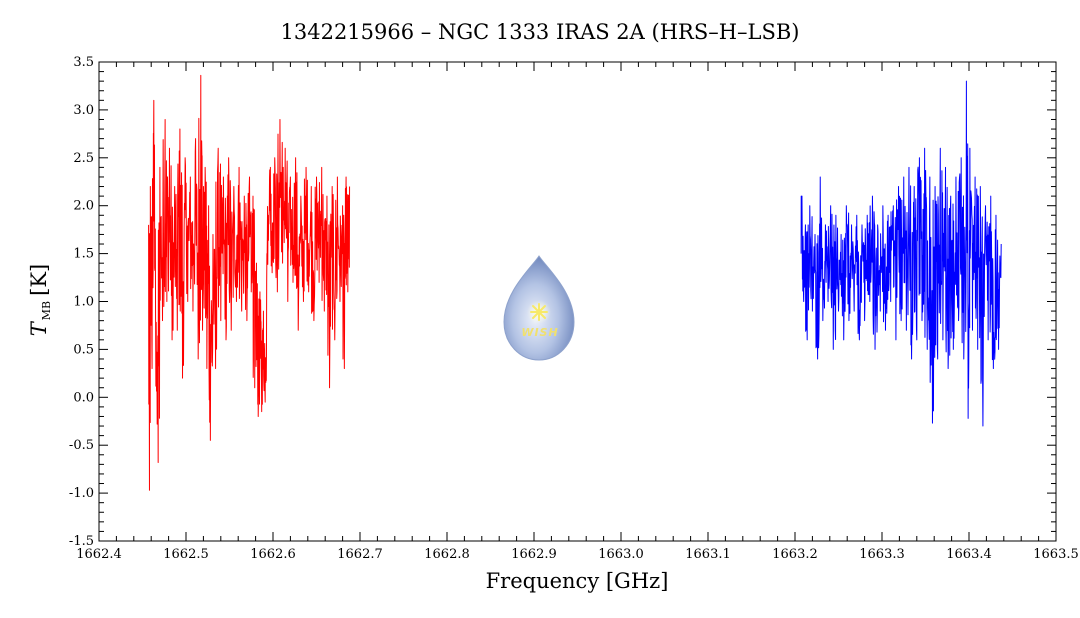 Image resolution: width=1080 pixels, height=618 pixels. I want to click on x-tick-label: 1663.2, so click(795, 554).